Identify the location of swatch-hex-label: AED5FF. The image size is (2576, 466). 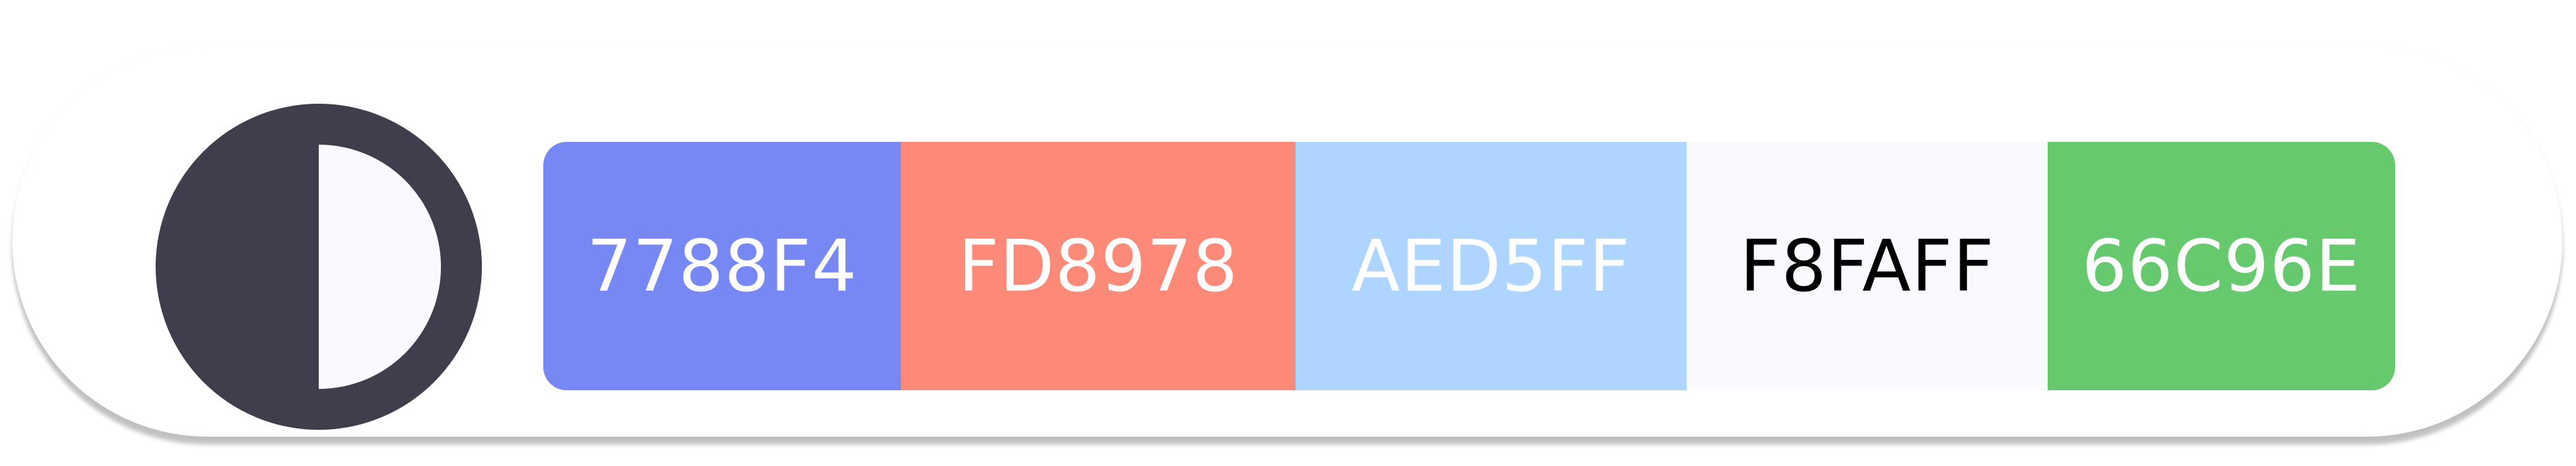
(1491, 266).